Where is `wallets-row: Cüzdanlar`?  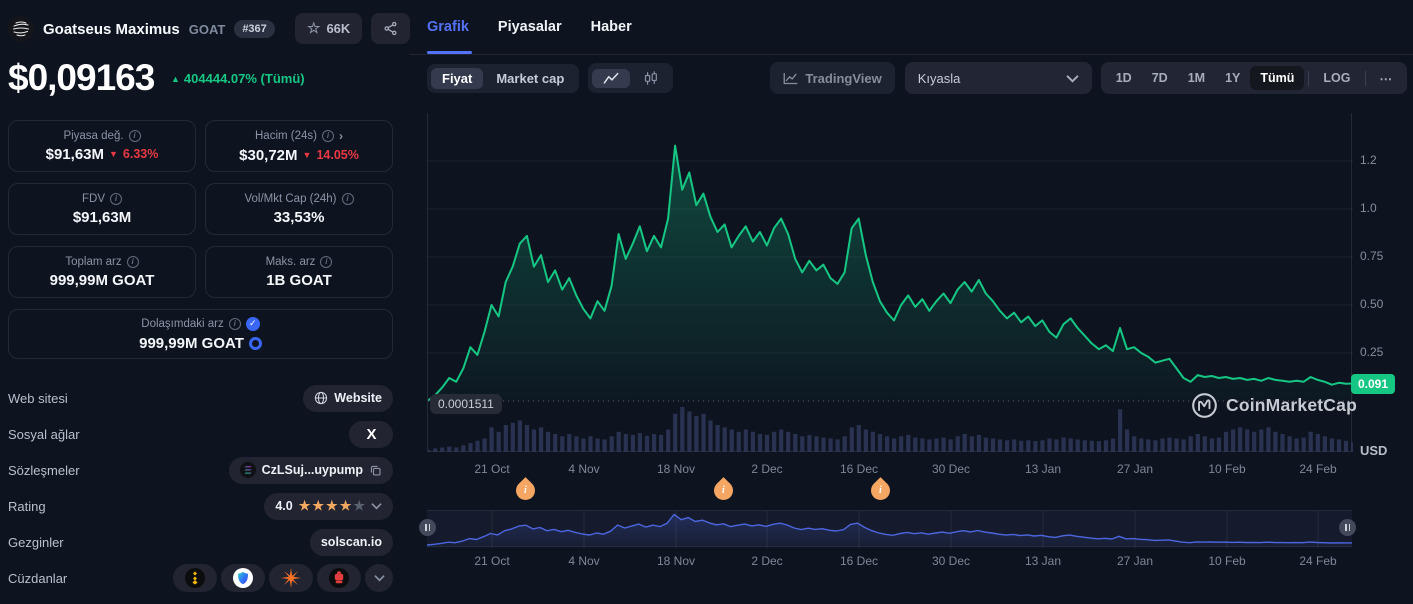
wallets-row: Cüzdanlar is located at coordinates (200, 578).